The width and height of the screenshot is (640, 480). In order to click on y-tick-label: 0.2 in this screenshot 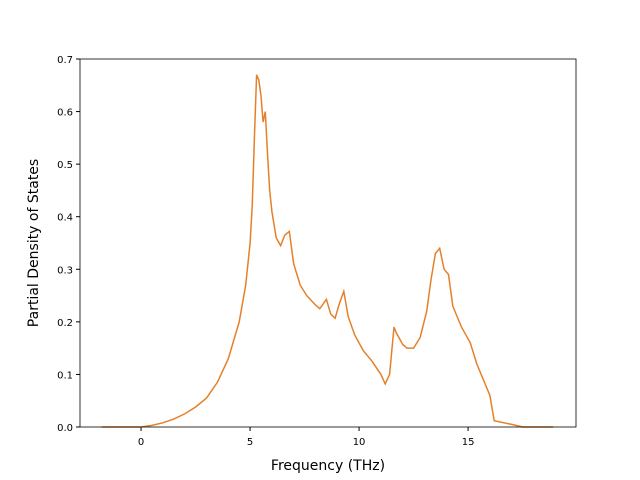, I will do `click(65, 323)`.